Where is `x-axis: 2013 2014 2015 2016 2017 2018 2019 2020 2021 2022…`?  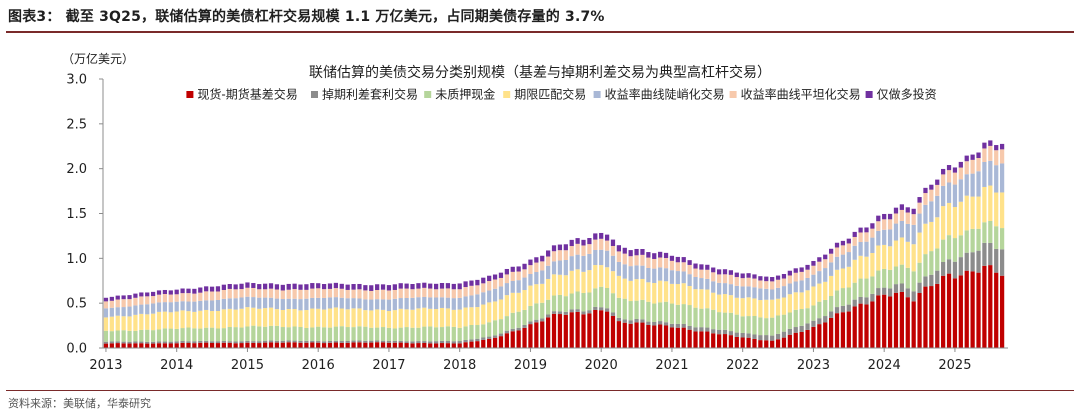 x-axis: 2013 2014 2015 2016 2017 2018 2019 2020 2021 2022… is located at coordinates (548, 360).